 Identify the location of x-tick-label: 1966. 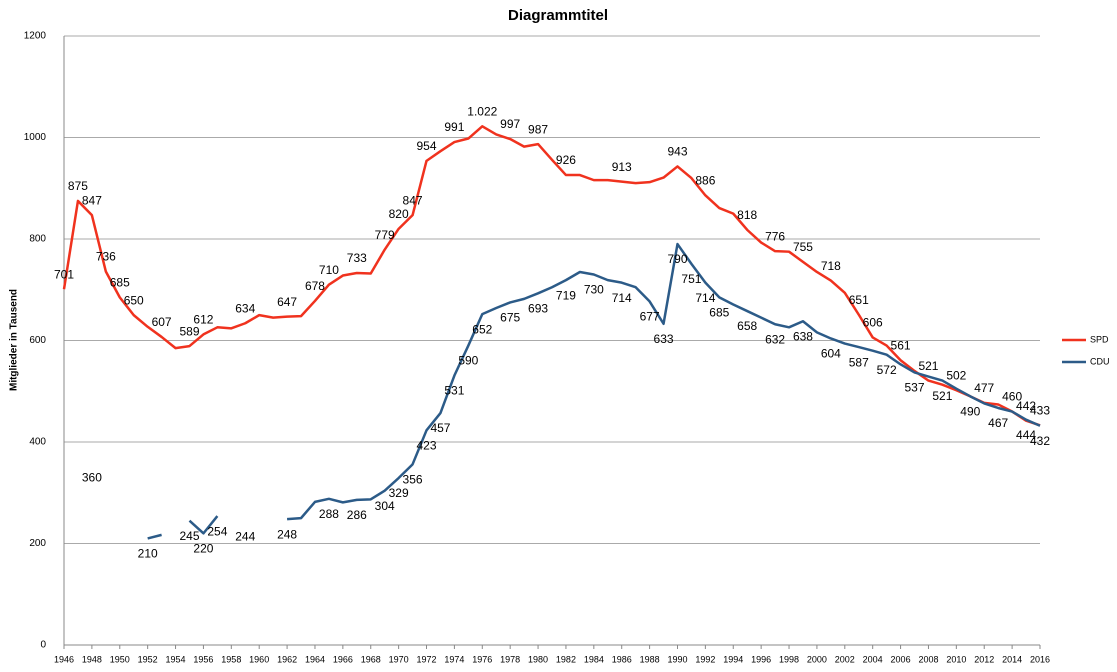
(343, 659).